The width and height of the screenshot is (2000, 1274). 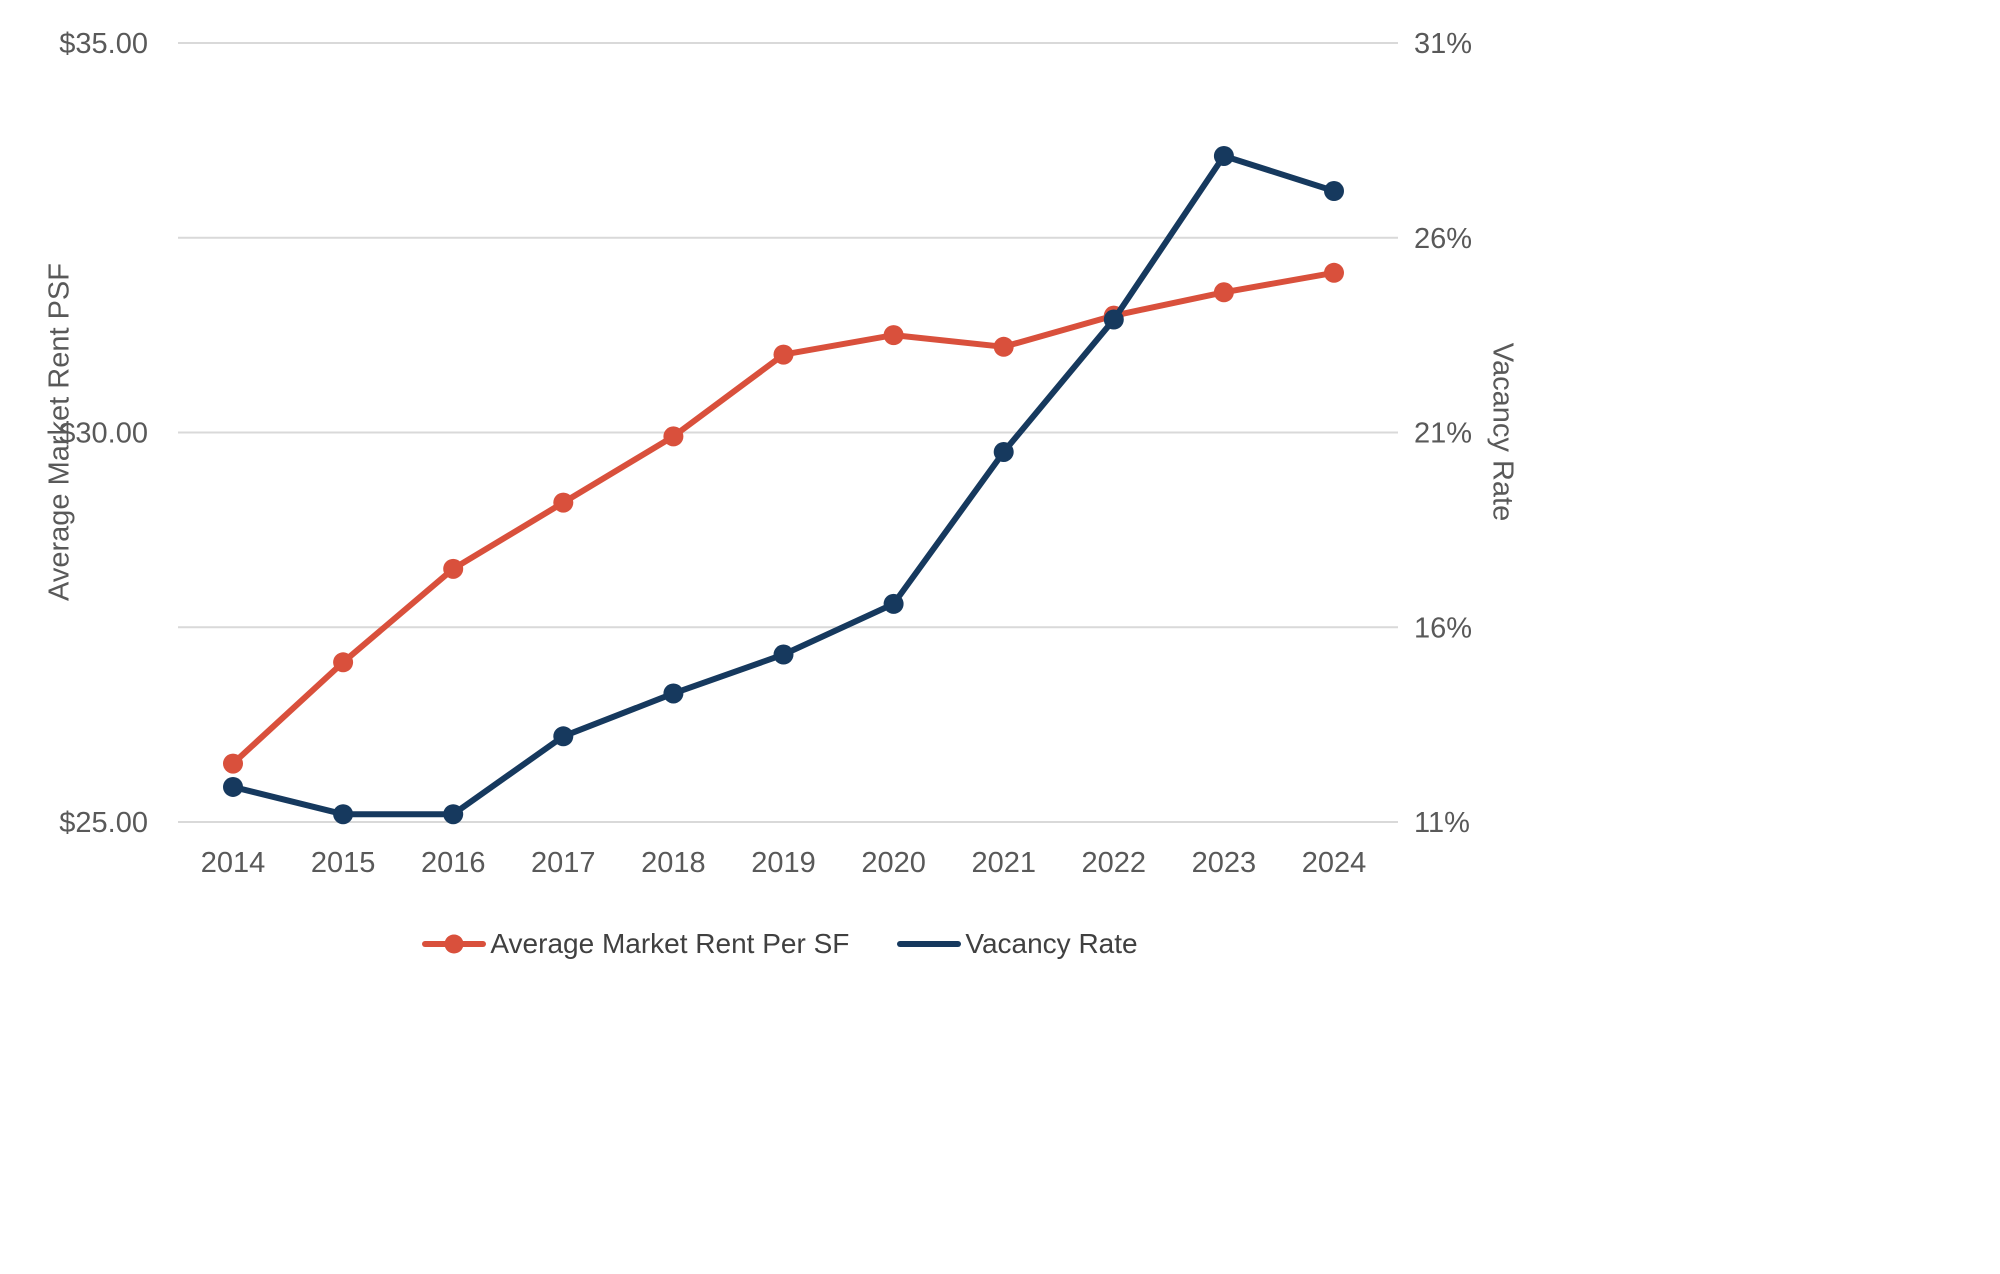 What do you see at coordinates (1334, 863) in the screenshot?
I see `x-axis-tick-label: 2024` at bounding box center [1334, 863].